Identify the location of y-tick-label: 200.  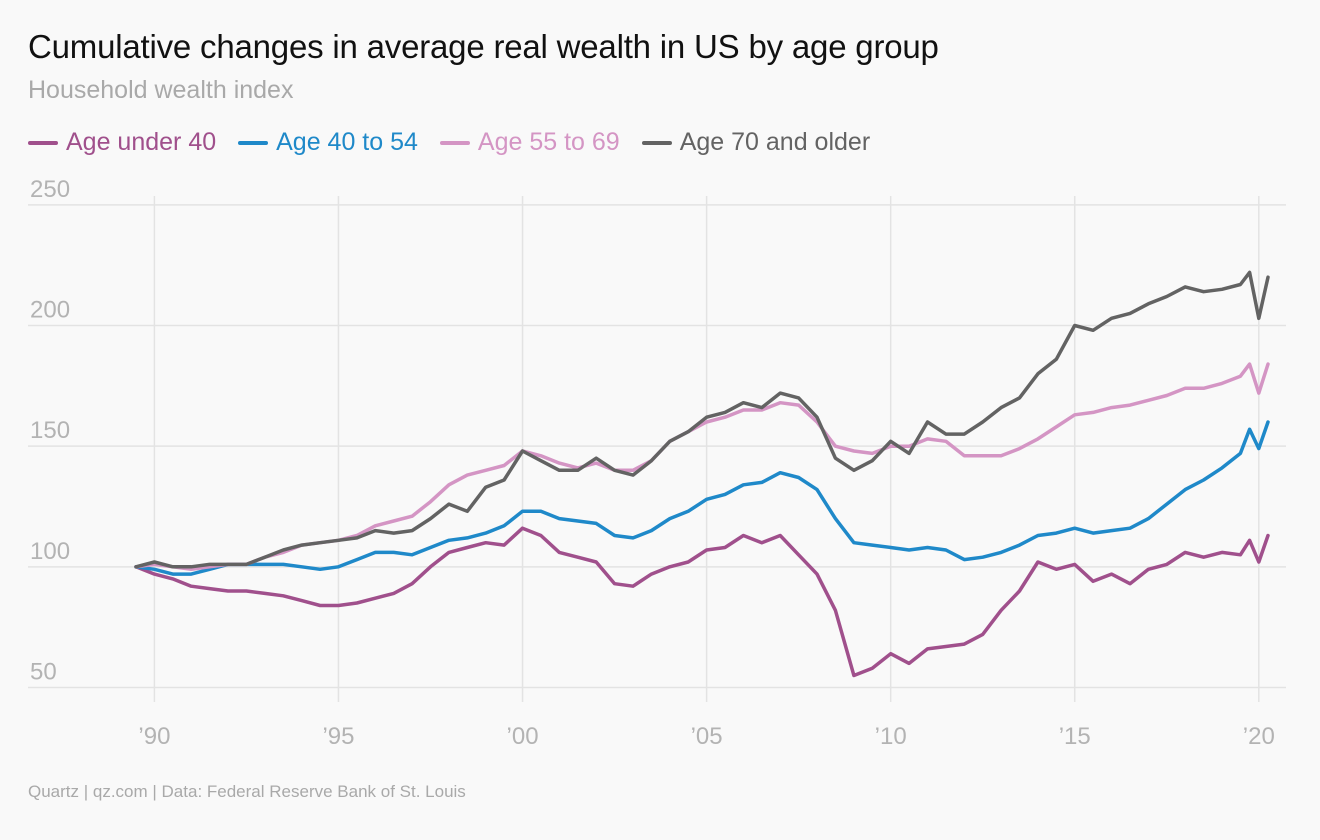
(50, 310).